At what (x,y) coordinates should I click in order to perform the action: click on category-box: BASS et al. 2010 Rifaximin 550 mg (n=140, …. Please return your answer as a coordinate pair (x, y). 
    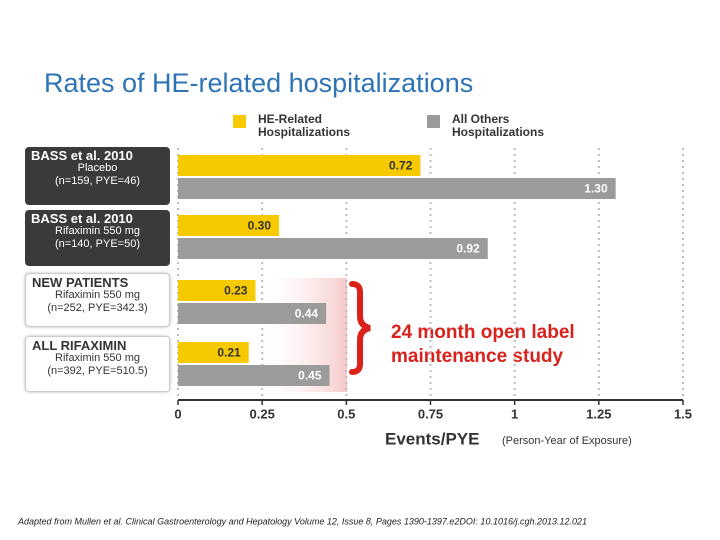
    Looking at the image, I should click on (97, 238).